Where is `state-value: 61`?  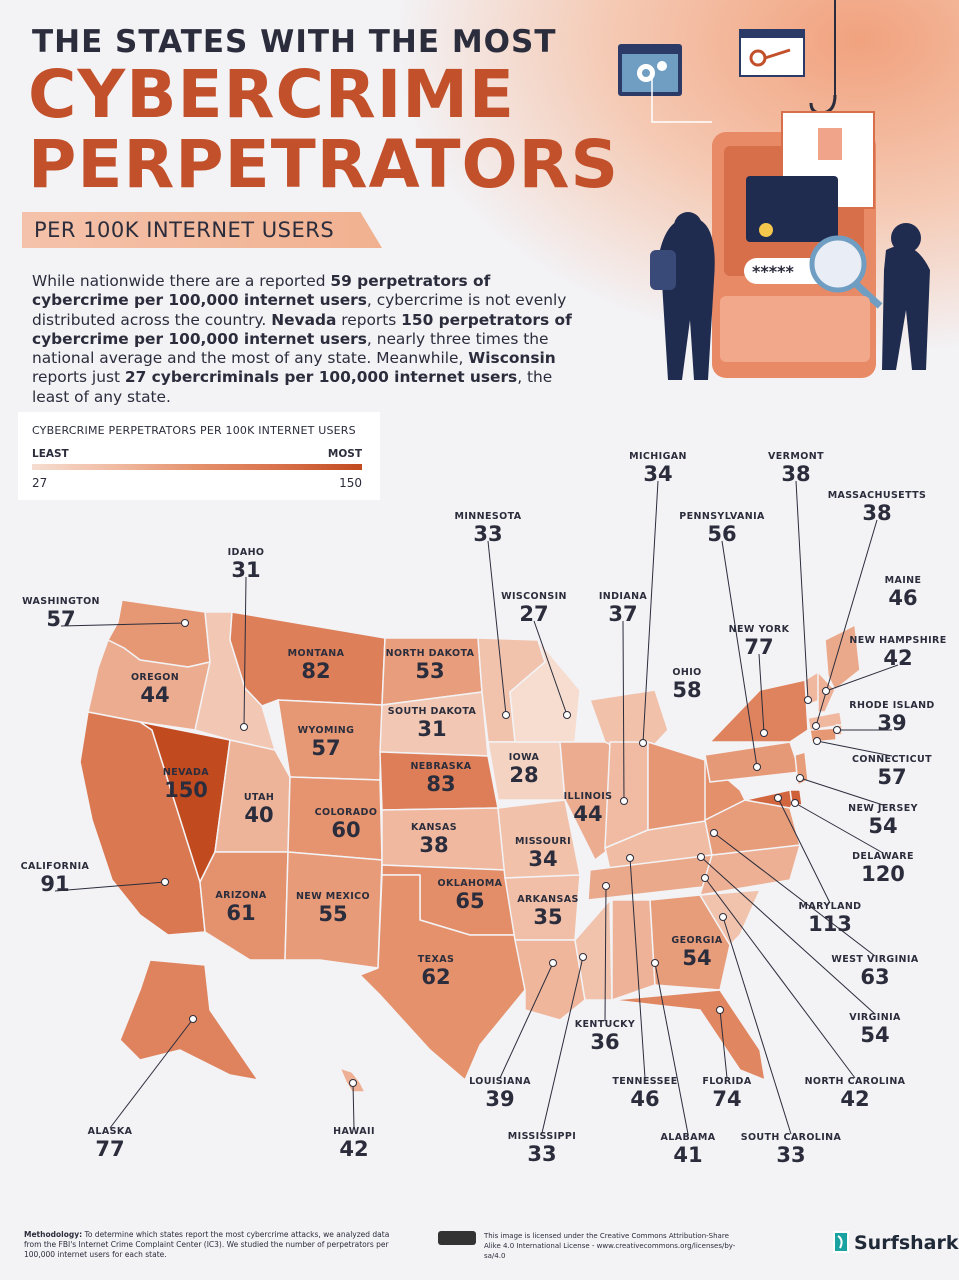 state-value: 61 is located at coordinates (241, 913).